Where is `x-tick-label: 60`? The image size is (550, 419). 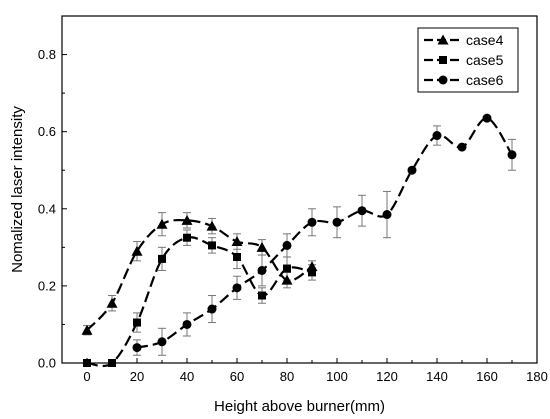
x-tick-label: 60 is located at coordinates (237, 376).